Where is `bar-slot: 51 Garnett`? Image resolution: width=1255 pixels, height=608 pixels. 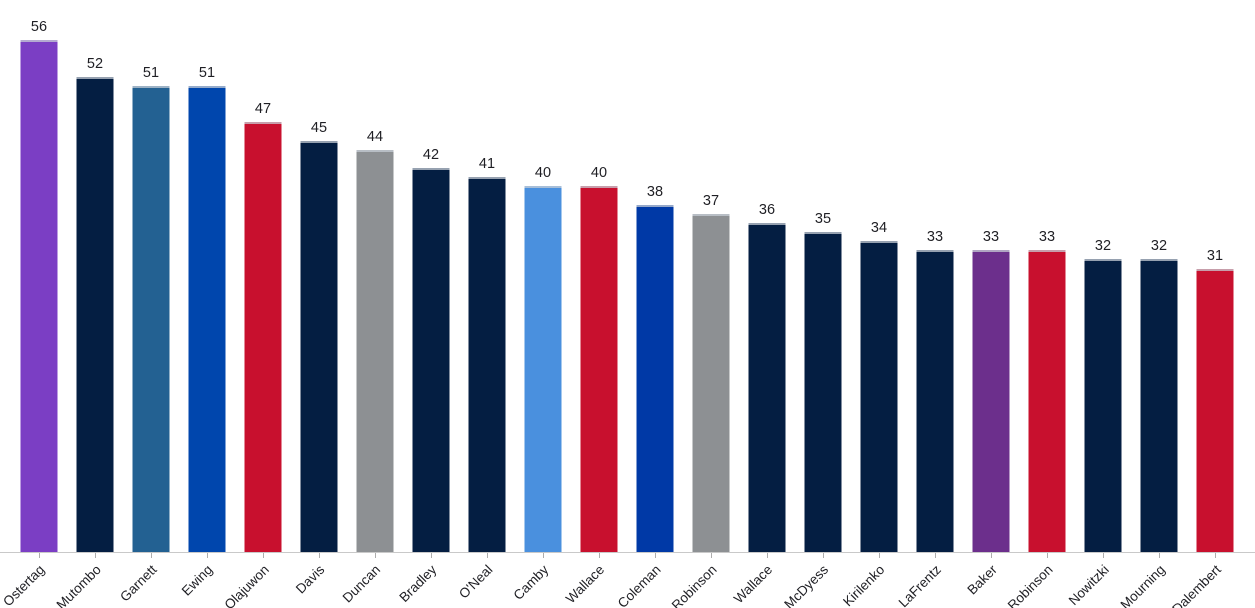
bar-slot: 51 Garnett is located at coordinates (148, 304).